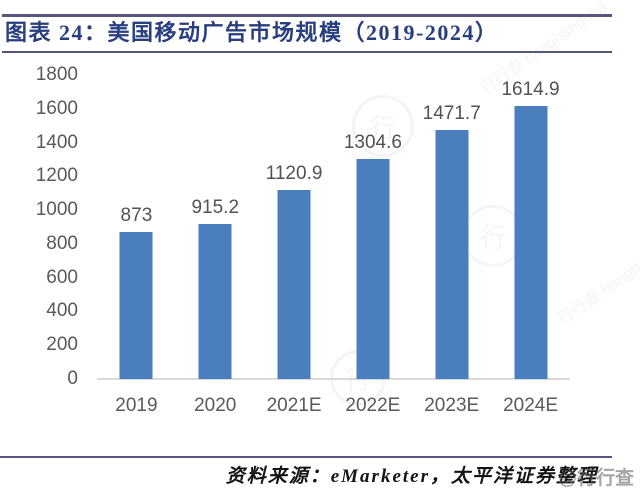 The image size is (640, 501). What do you see at coordinates (411, 476) in the screenshot?
I see `source-note: 资料来源：eMarketer，太平洋证券整理` at bounding box center [411, 476].